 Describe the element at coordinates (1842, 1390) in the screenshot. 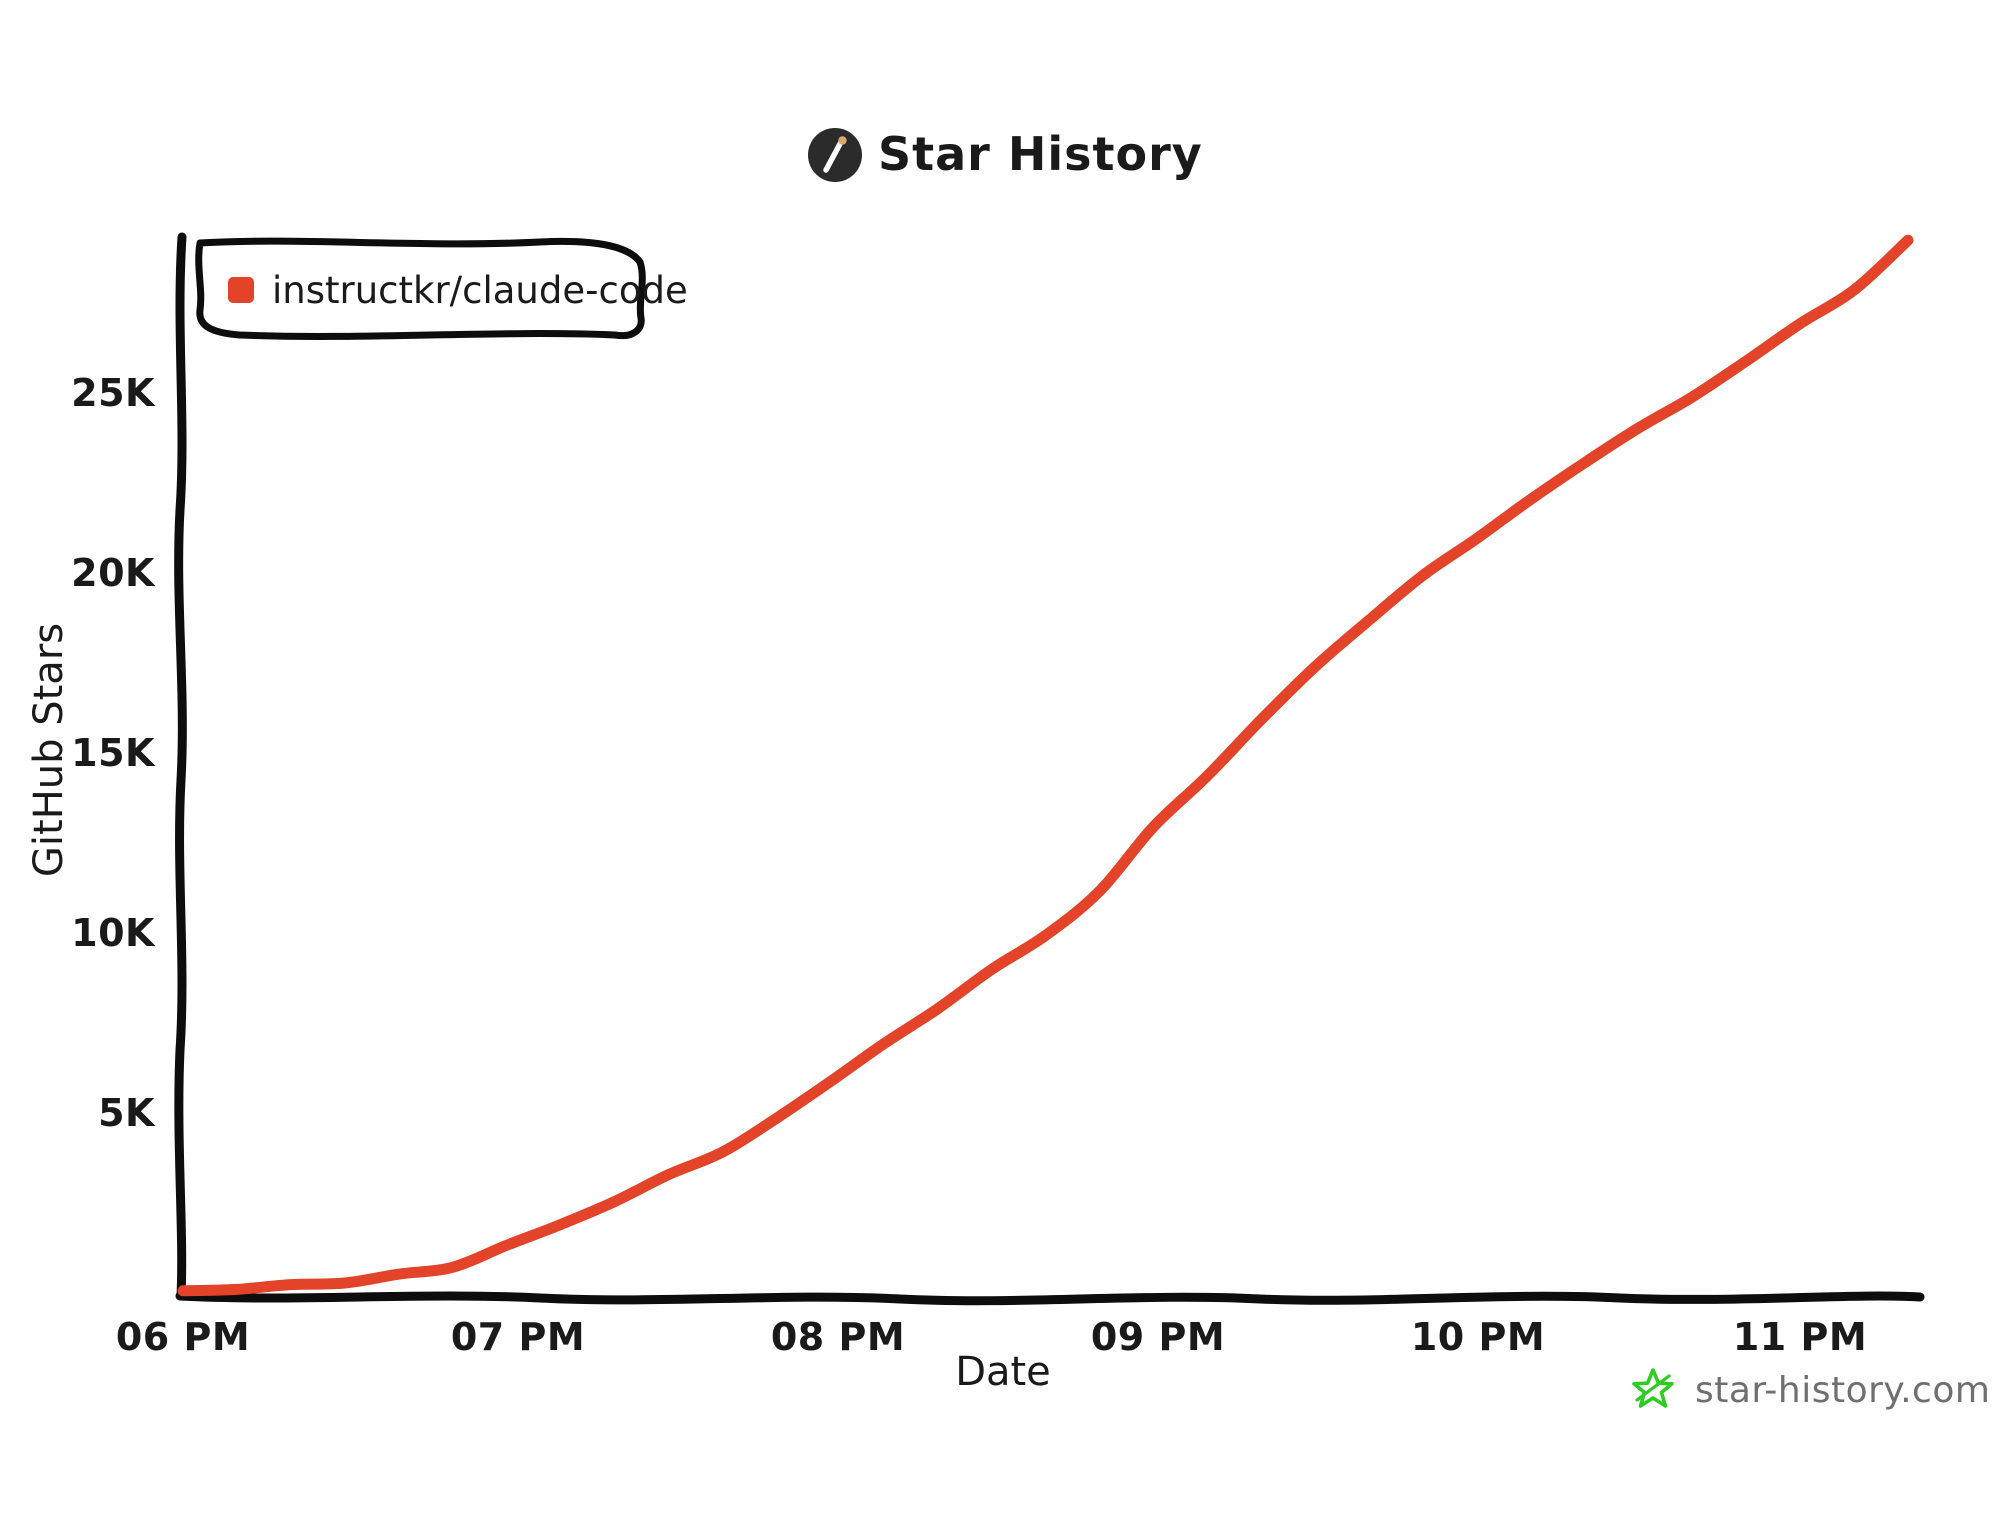

I see `watermark-label: star-history.com` at that location.